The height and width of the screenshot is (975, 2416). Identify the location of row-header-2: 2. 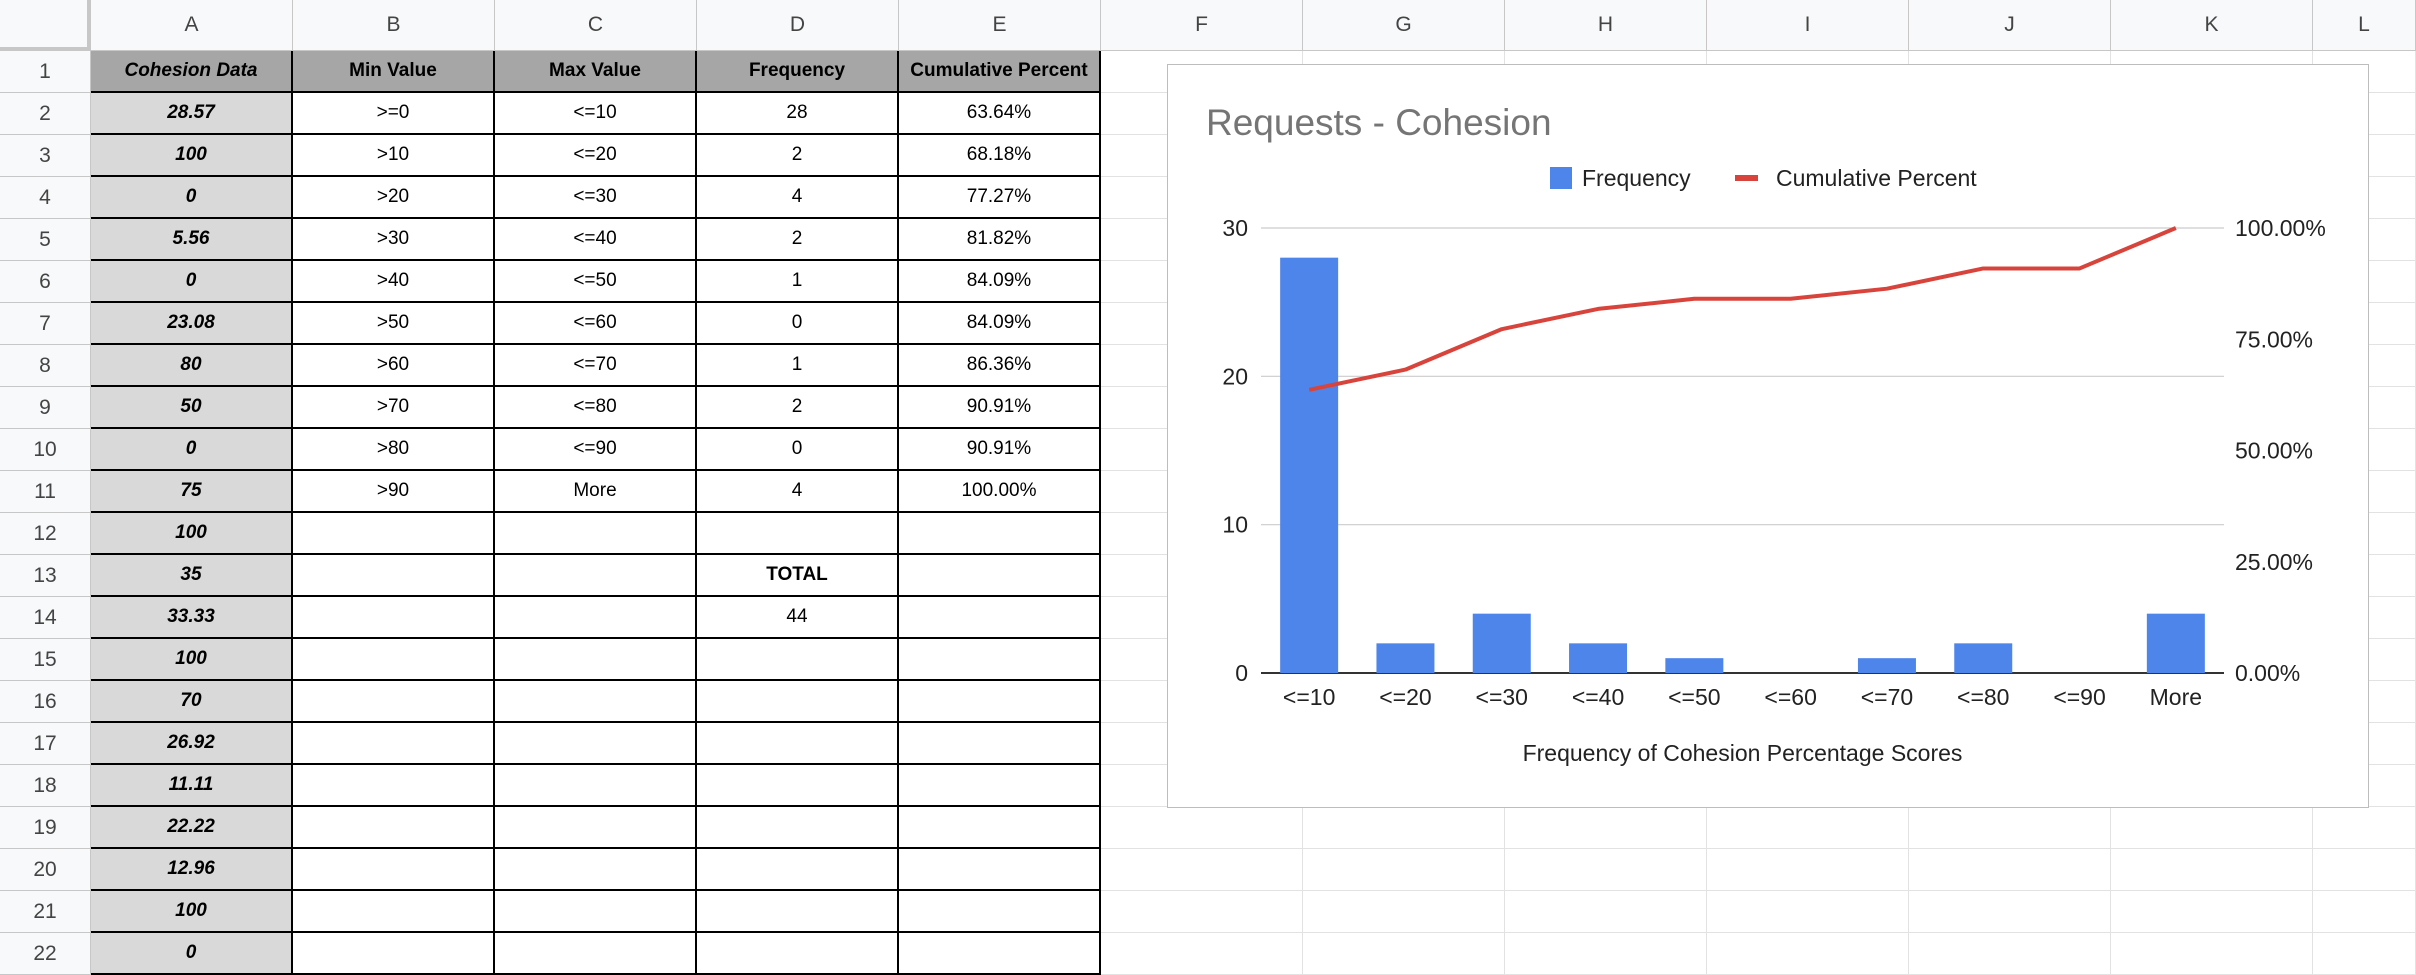
(45, 114).